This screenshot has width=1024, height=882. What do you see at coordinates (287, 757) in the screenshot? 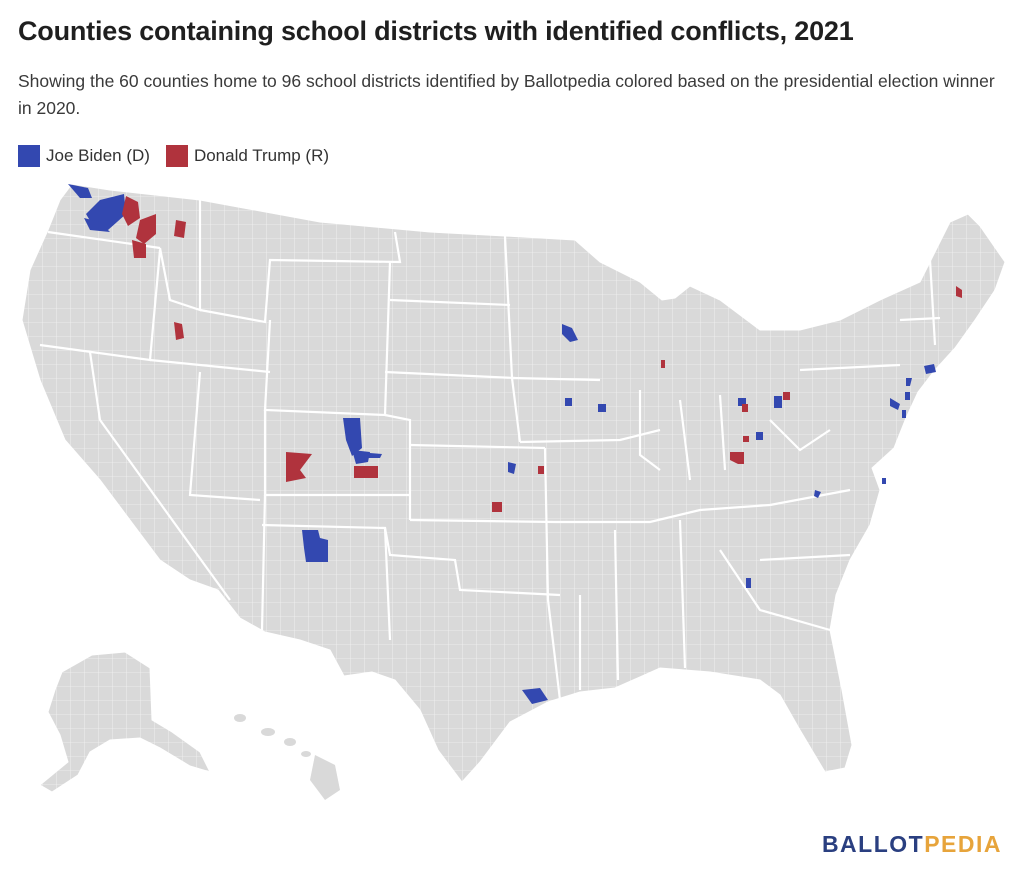
I see `hawaii` at bounding box center [287, 757].